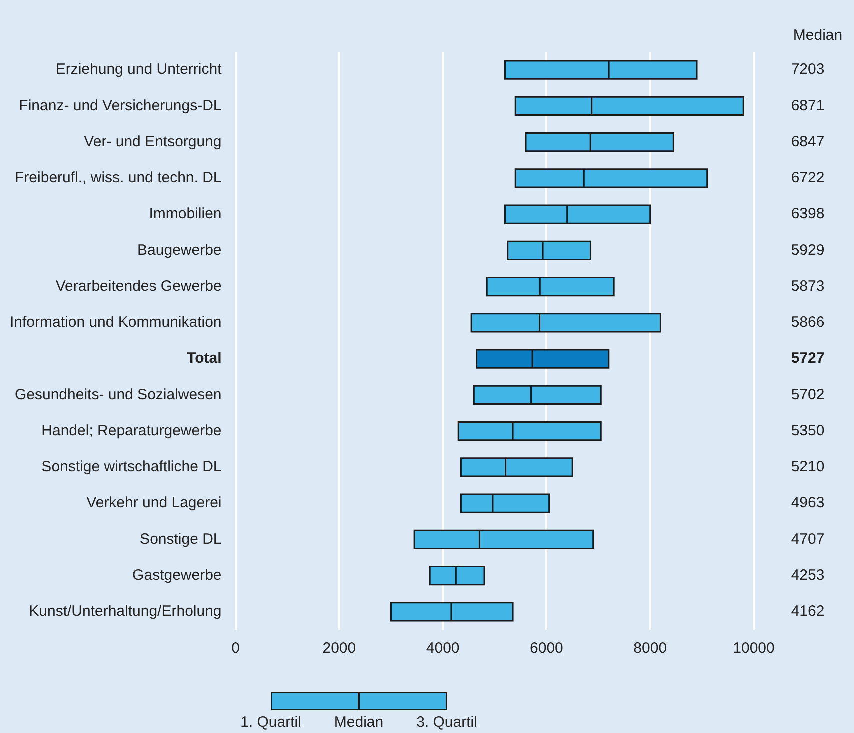 This screenshot has width=854, height=733. I want to click on y-tick-label: Finanz- und Versicherungs-DL, so click(120, 105).